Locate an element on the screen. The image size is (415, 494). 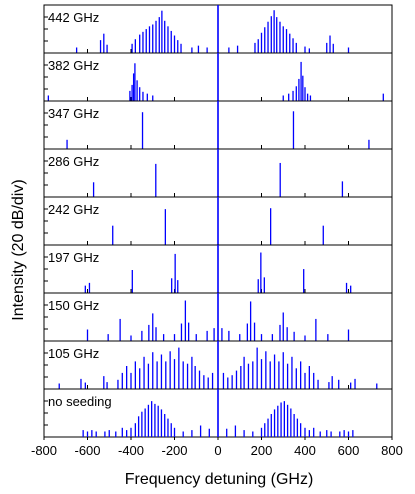
panel-label: 150 GHz is located at coordinates (73, 305).